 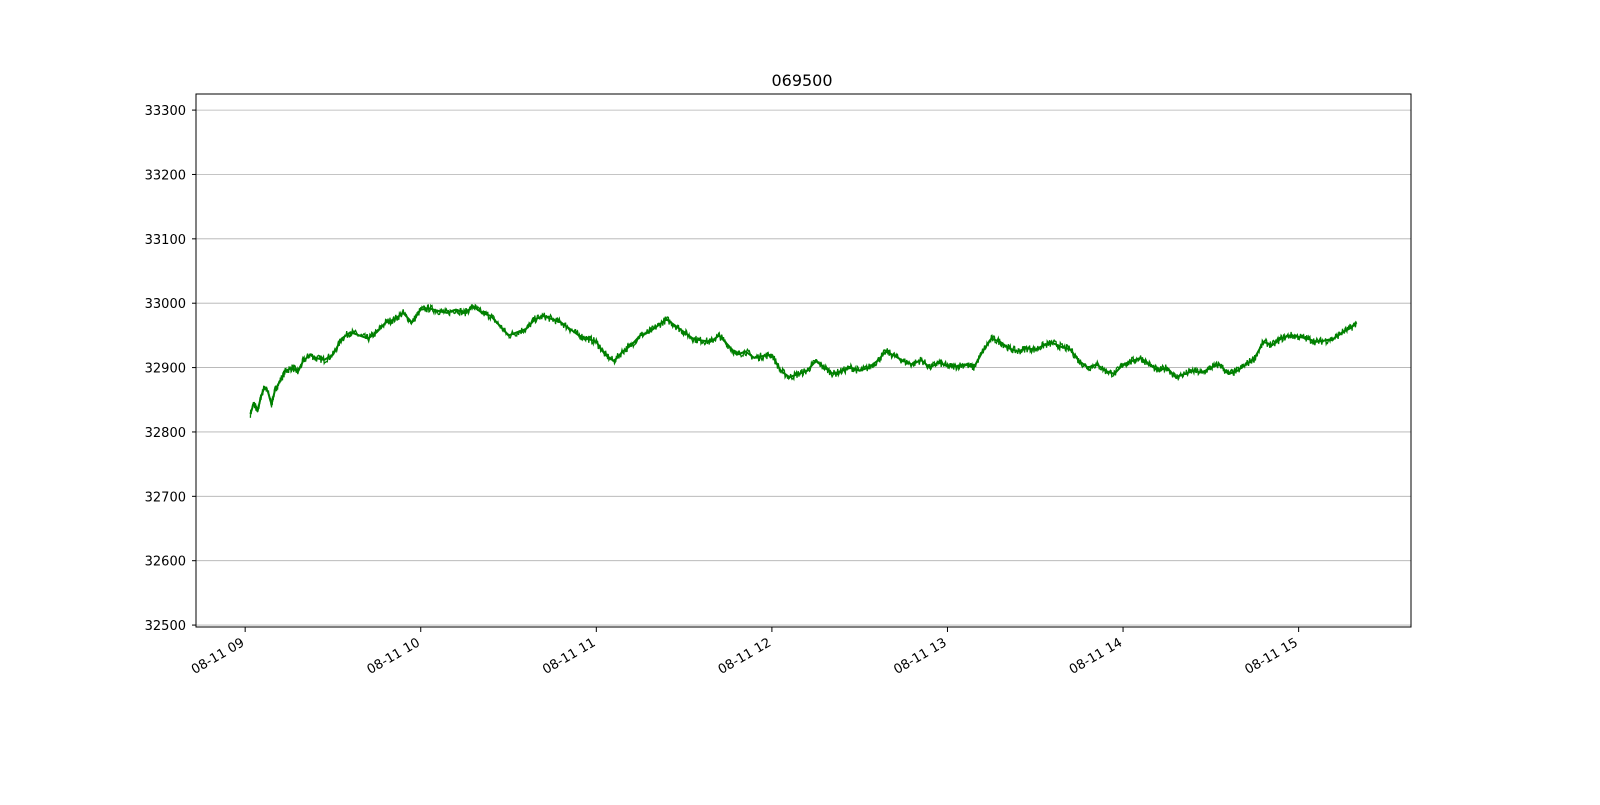 I want to click on chart-title: 069500, so click(x=801, y=80).